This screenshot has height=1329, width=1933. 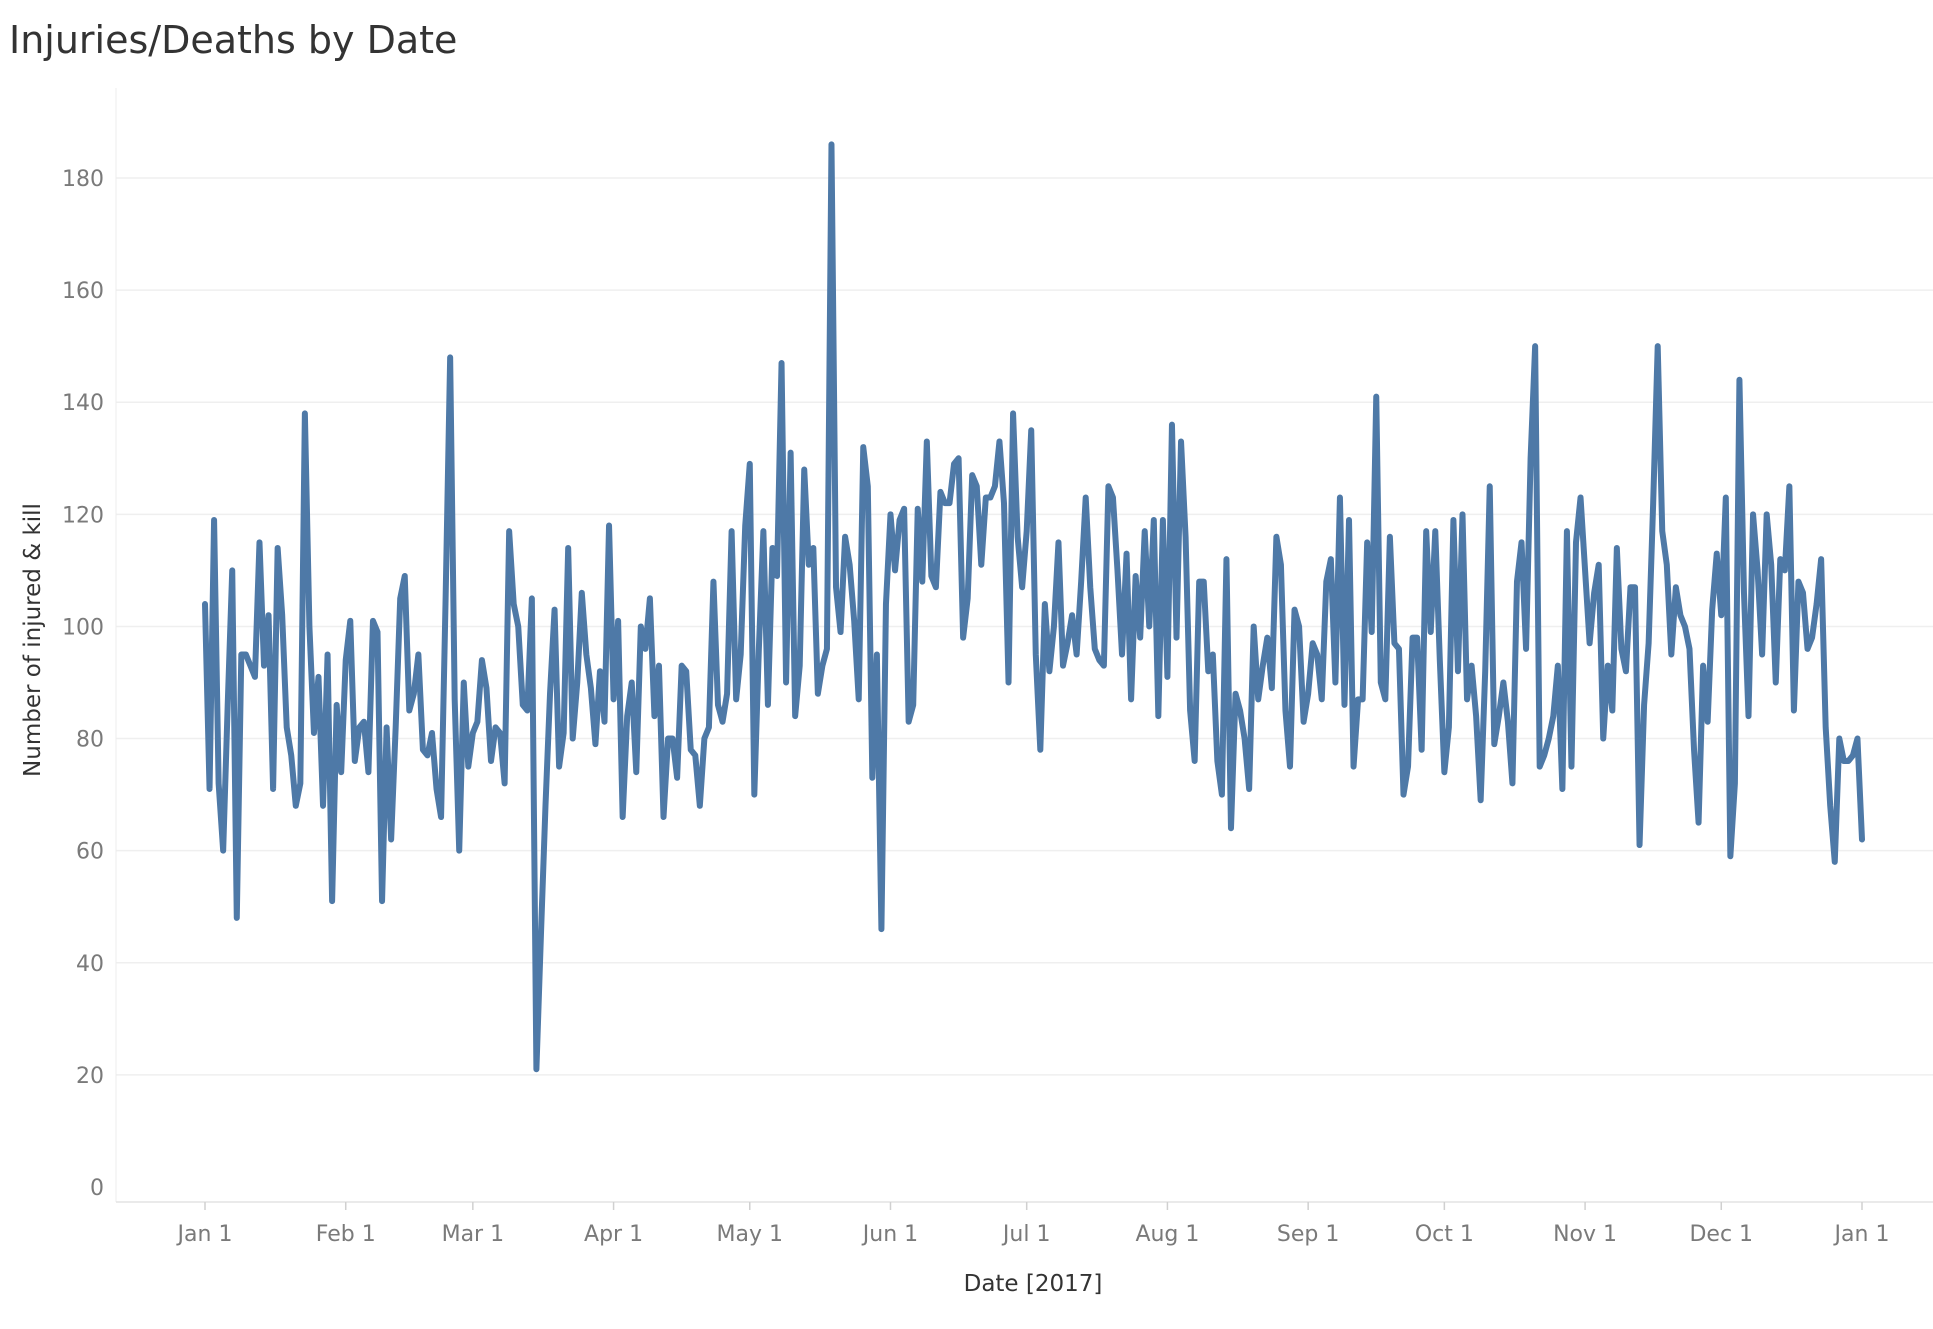 What do you see at coordinates (1585, 1234) in the screenshot?
I see `x-tick-label: Nov 1` at bounding box center [1585, 1234].